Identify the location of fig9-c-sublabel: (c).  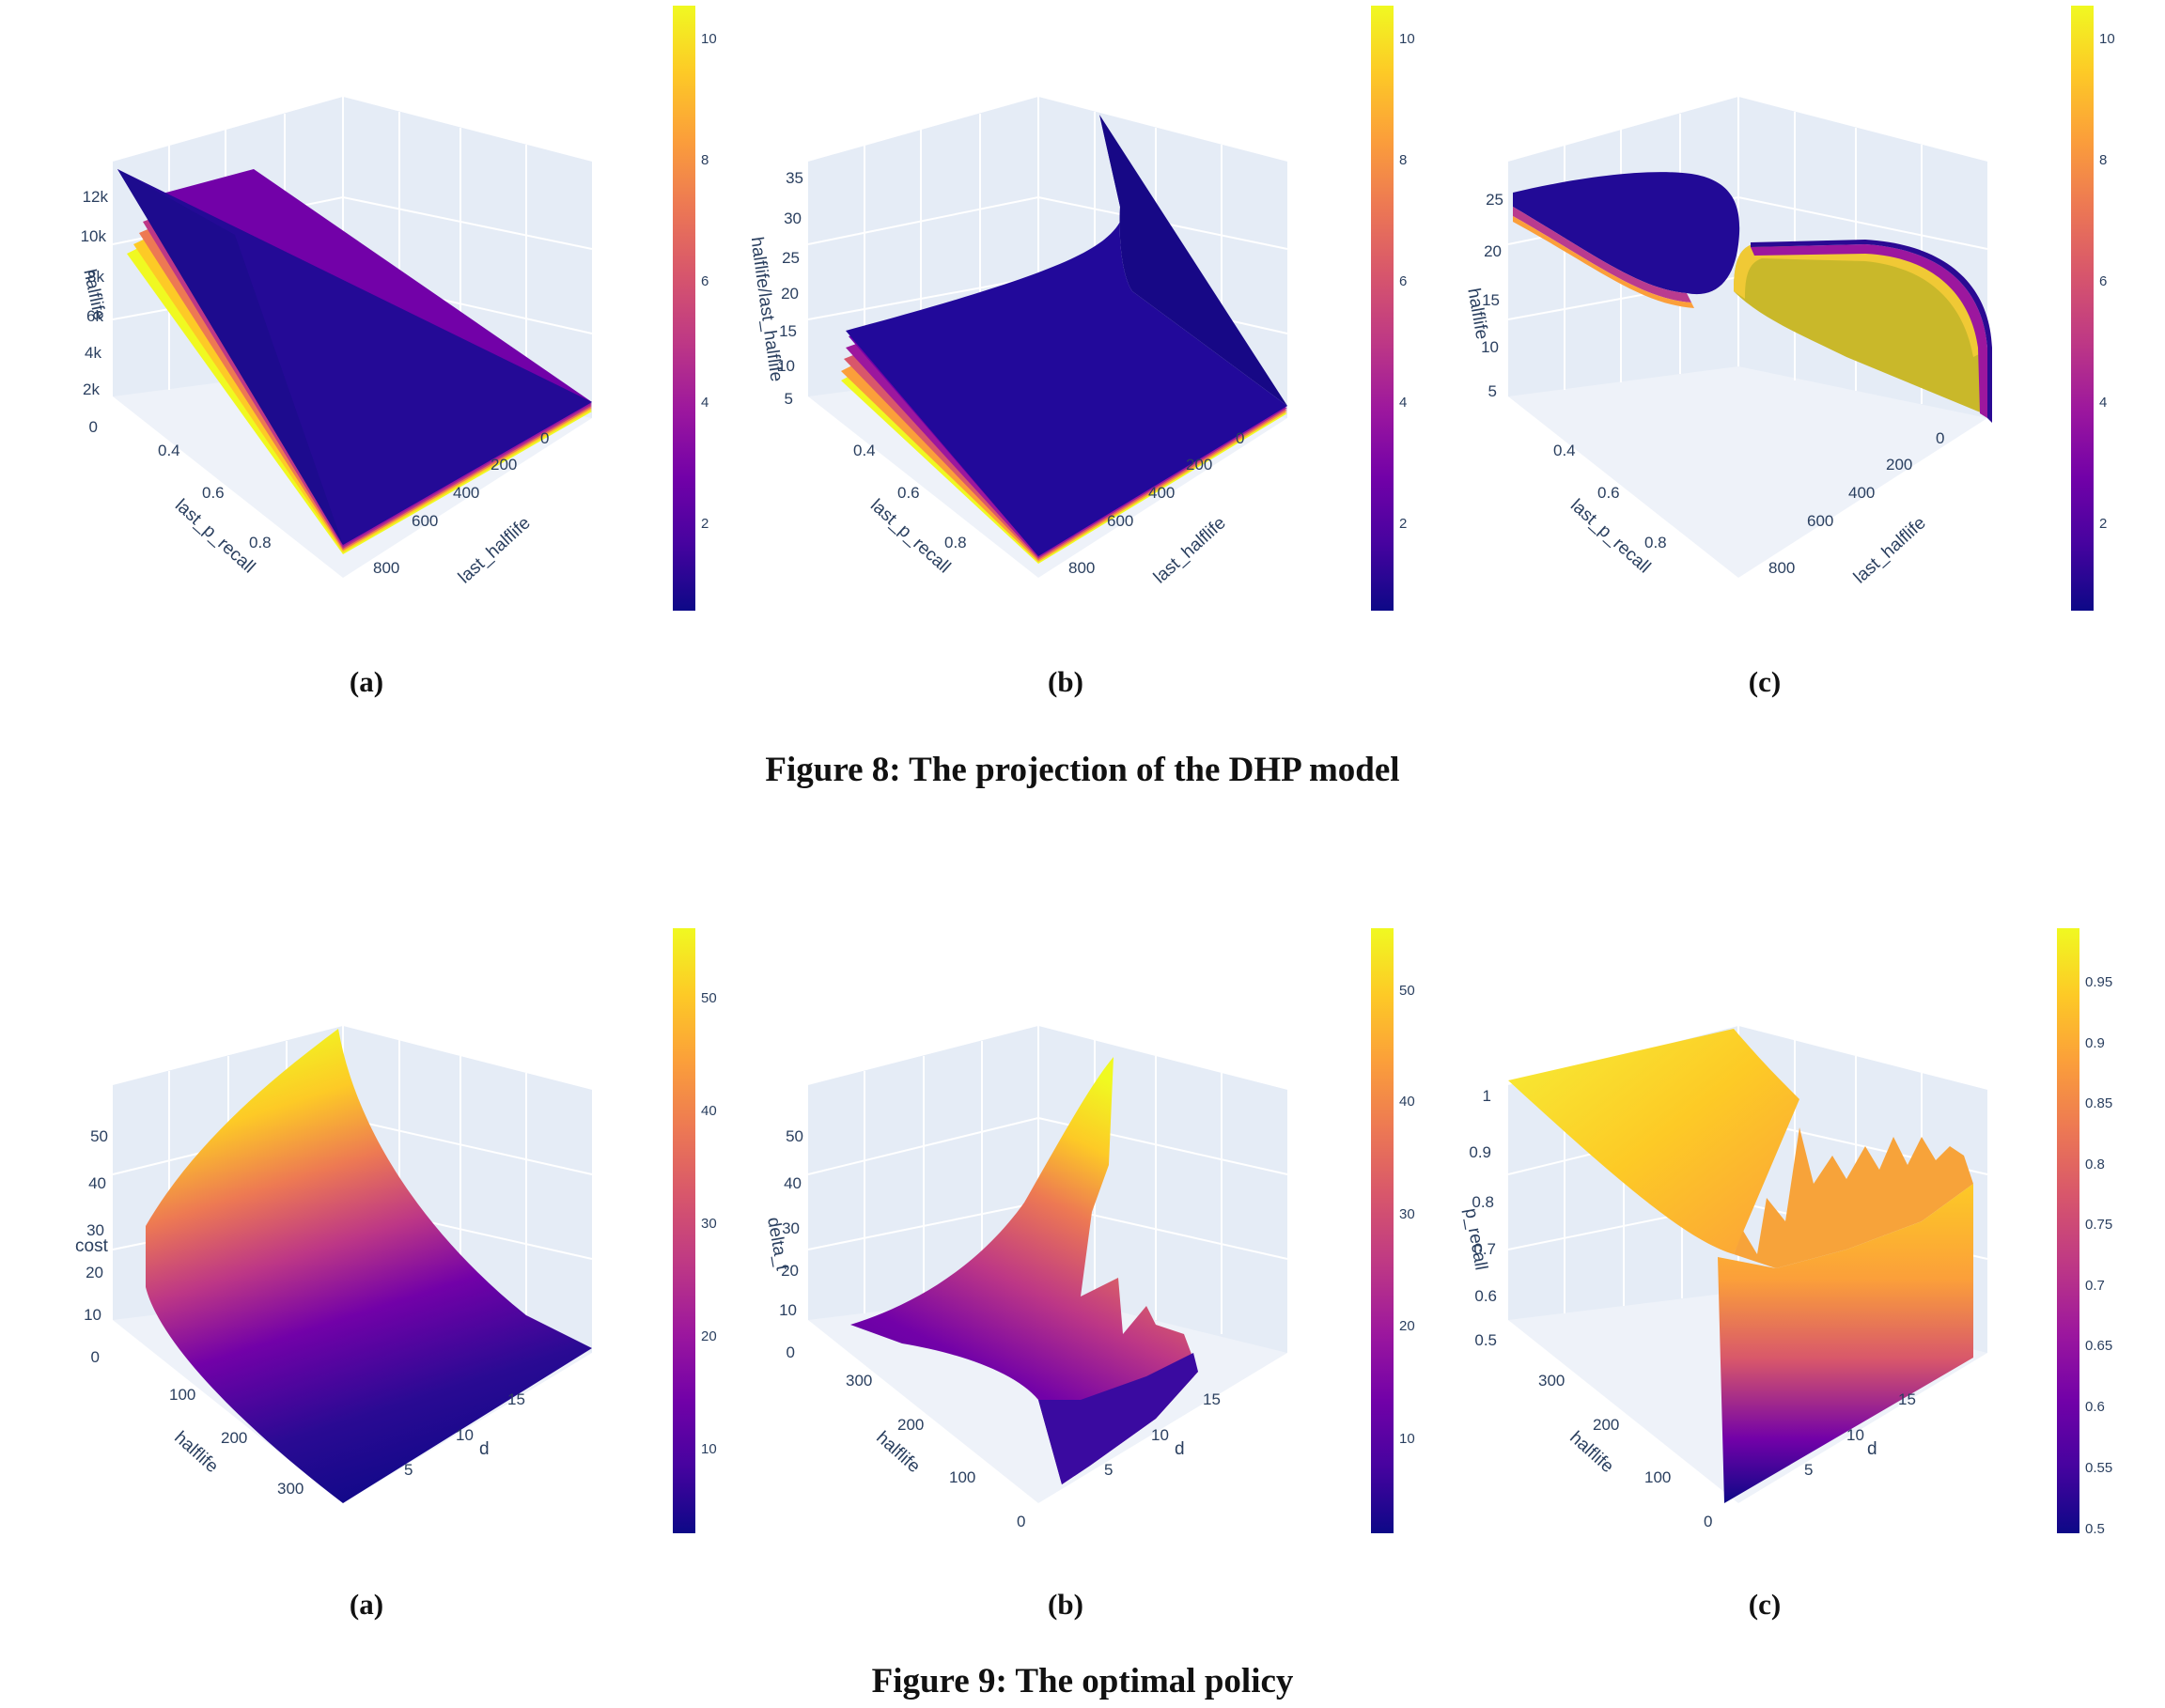
(1765, 1604).